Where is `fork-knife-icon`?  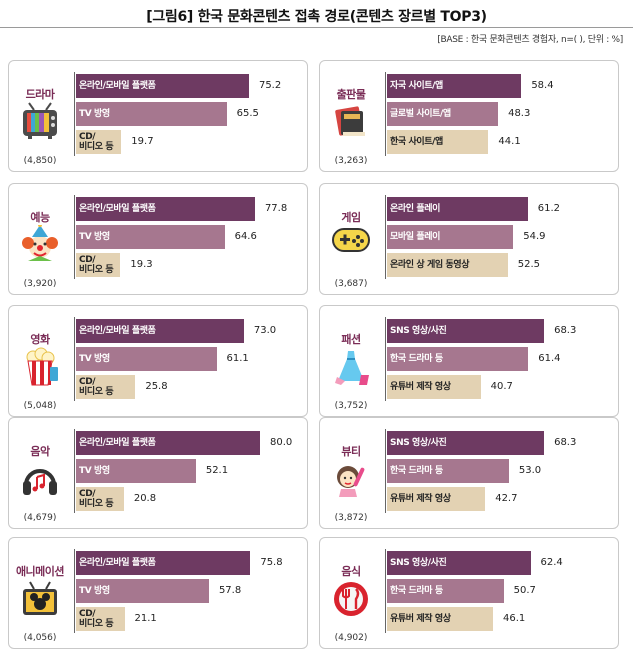
fork-knife-icon is located at coordinates (351, 601).